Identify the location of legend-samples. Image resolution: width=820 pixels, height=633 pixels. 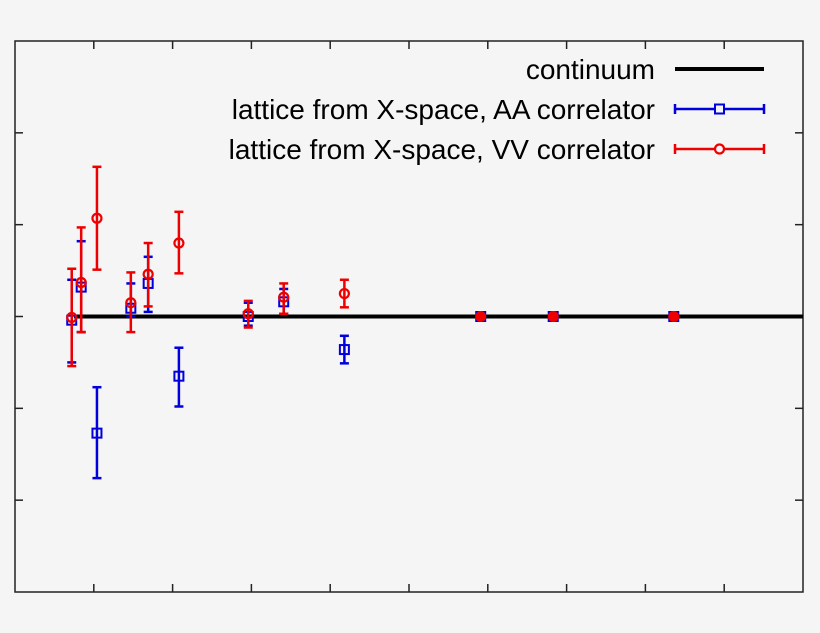
(719, 111).